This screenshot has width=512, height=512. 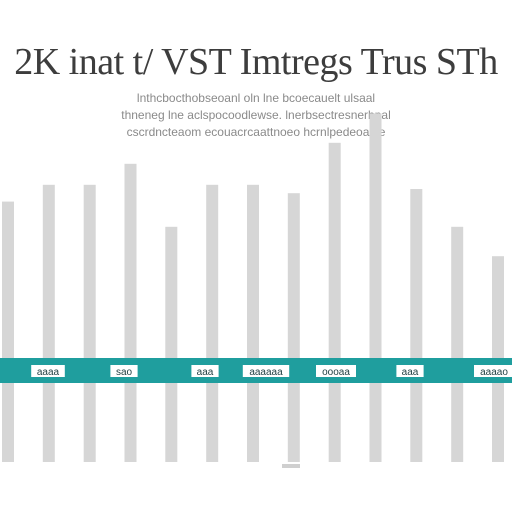 What do you see at coordinates (256, 62) in the screenshot?
I see `chart-title: 2K inat t/ VST Imtregs Trus STh` at bounding box center [256, 62].